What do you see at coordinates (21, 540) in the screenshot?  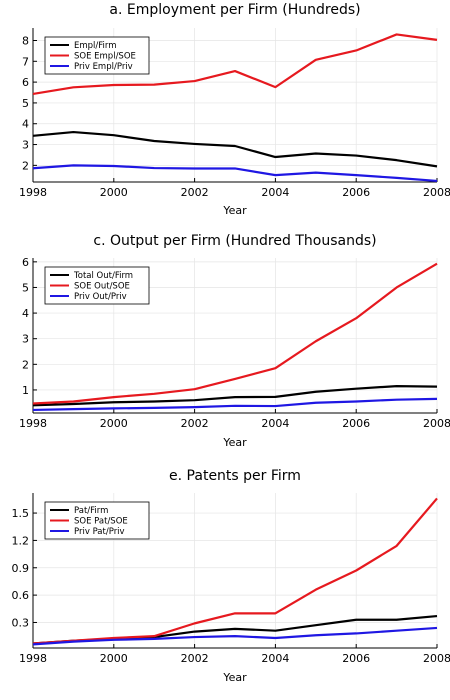 I see `y-tick-label: 1.2` at bounding box center [21, 540].